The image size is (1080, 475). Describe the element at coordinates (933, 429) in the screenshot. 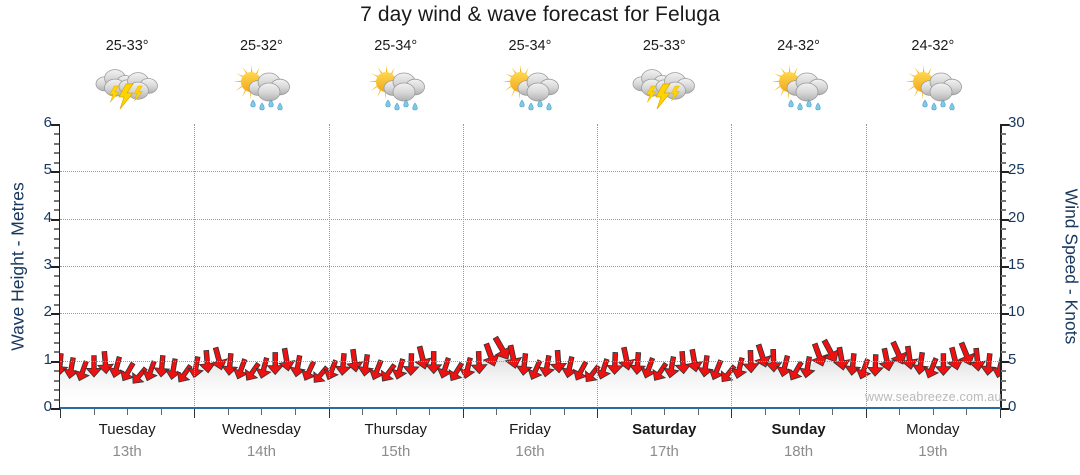

I see `day-name: Monday` at that location.